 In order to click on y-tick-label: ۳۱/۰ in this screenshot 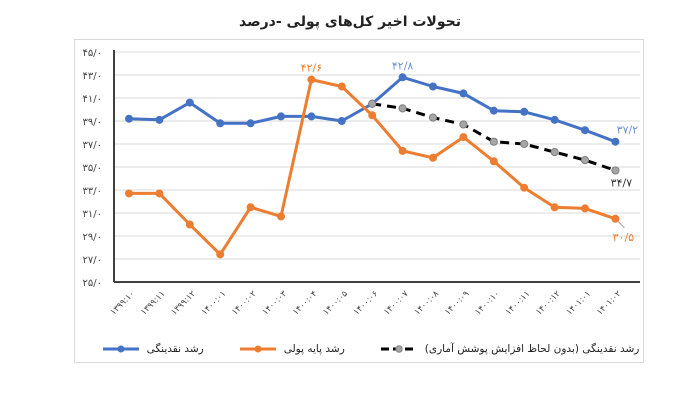, I will do `click(92, 214)`.